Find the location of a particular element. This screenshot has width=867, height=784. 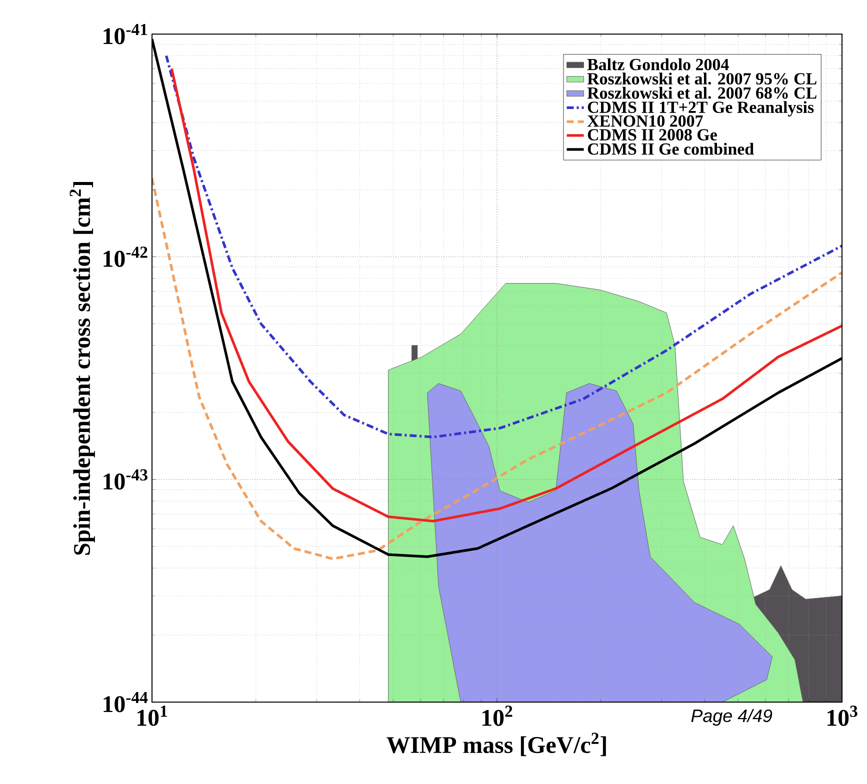

y-tick-label: 10$^{-42}$ is located at coordinates (126, 256).